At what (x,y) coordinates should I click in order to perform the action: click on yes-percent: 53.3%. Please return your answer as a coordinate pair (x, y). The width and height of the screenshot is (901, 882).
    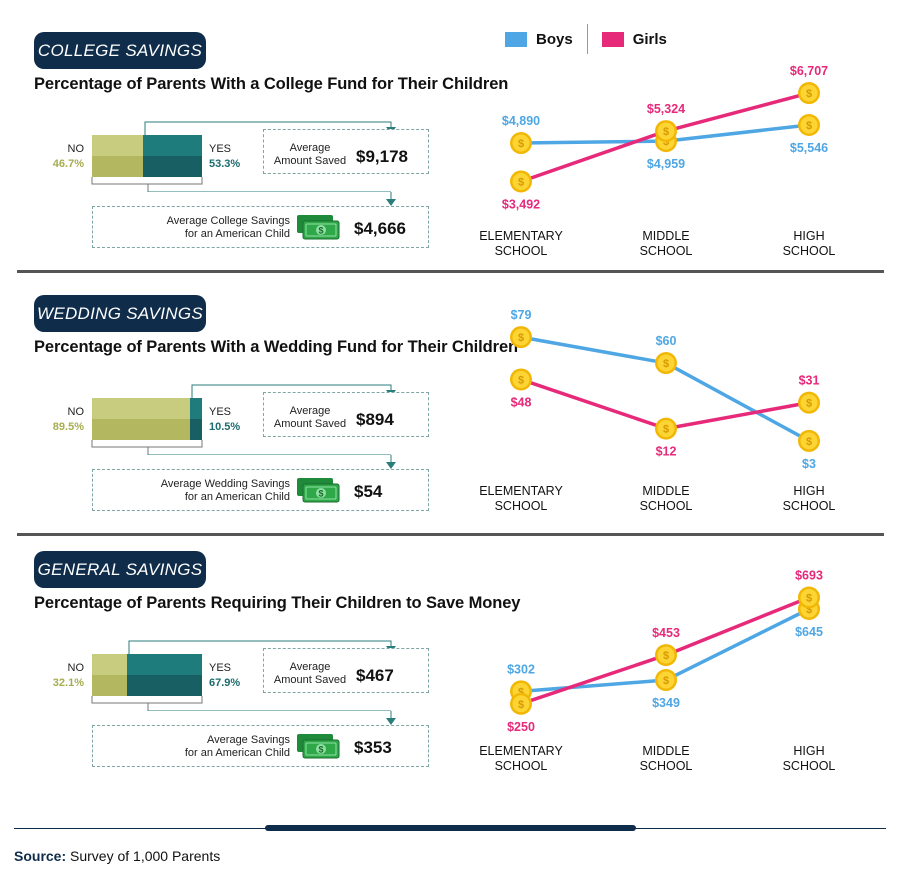
    Looking at the image, I should click on (225, 164).